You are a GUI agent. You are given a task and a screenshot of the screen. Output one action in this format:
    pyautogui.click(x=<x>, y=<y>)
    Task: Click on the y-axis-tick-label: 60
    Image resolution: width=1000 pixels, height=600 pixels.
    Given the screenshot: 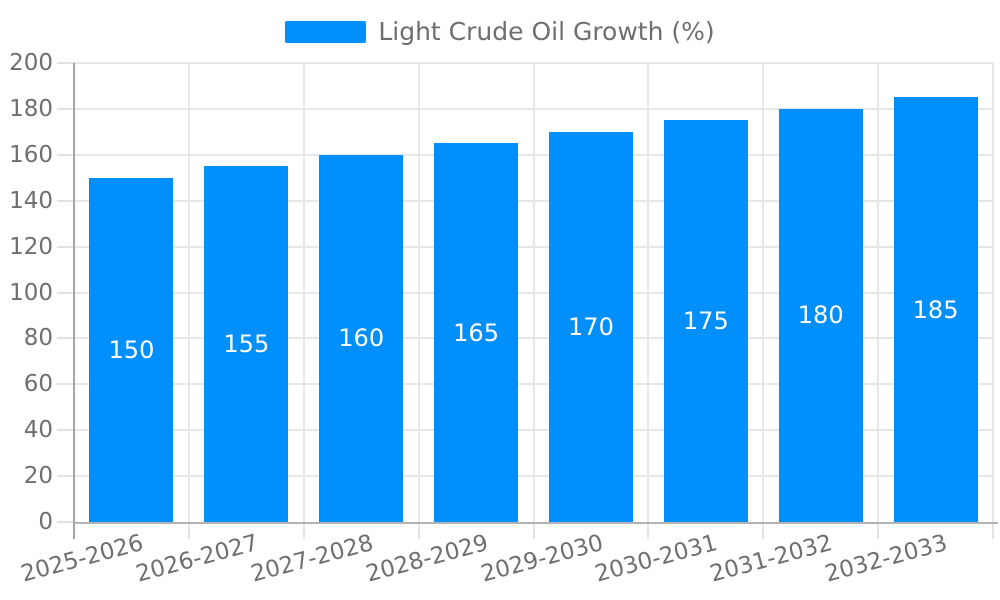 What is the action you would take?
    pyautogui.click(x=38, y=384)
    